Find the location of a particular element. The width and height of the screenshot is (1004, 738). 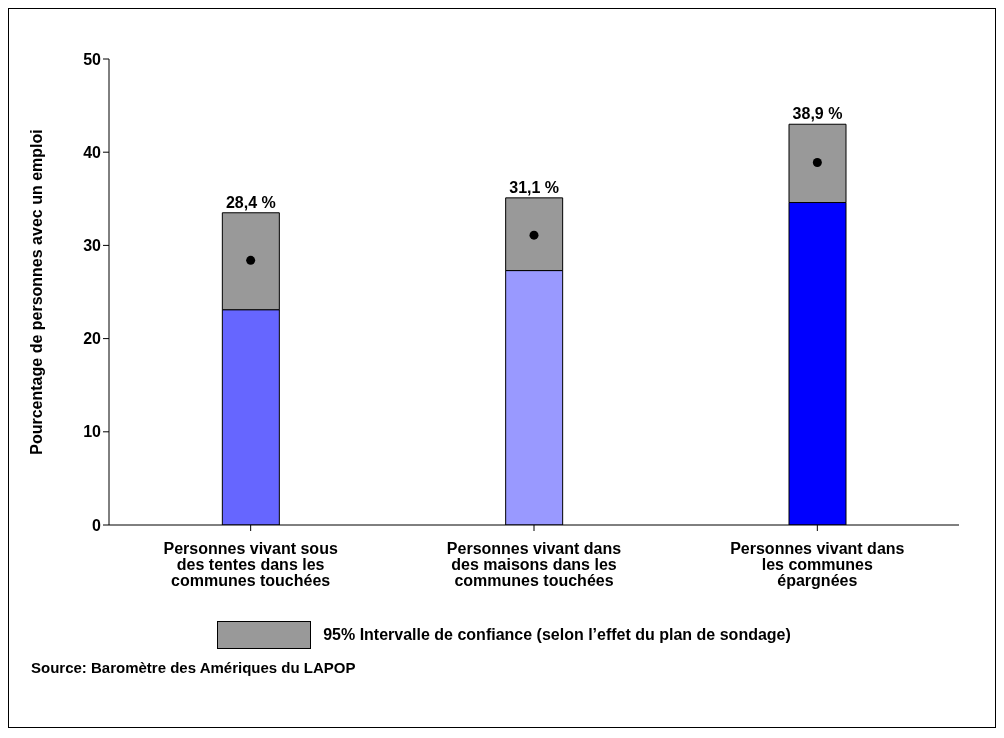

data-label: 28,4 % is located at coordinates (250, 202).